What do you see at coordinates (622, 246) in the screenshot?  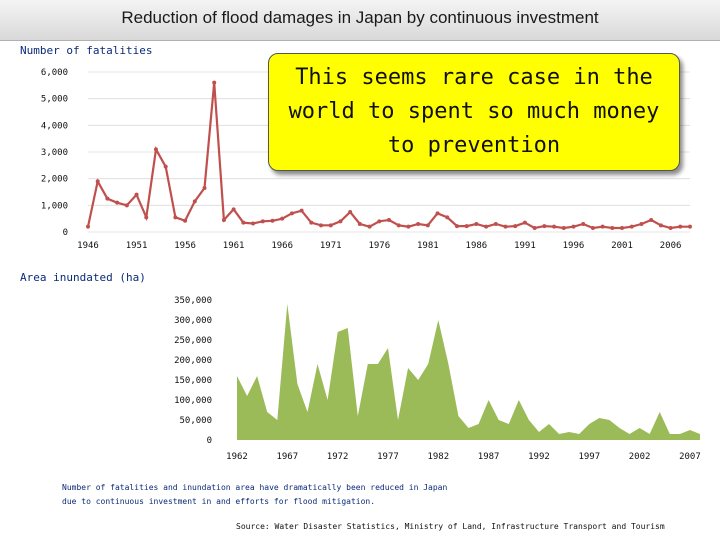 I see `fatalities-xtick-label: 2001` at bounding box center [622, 246].